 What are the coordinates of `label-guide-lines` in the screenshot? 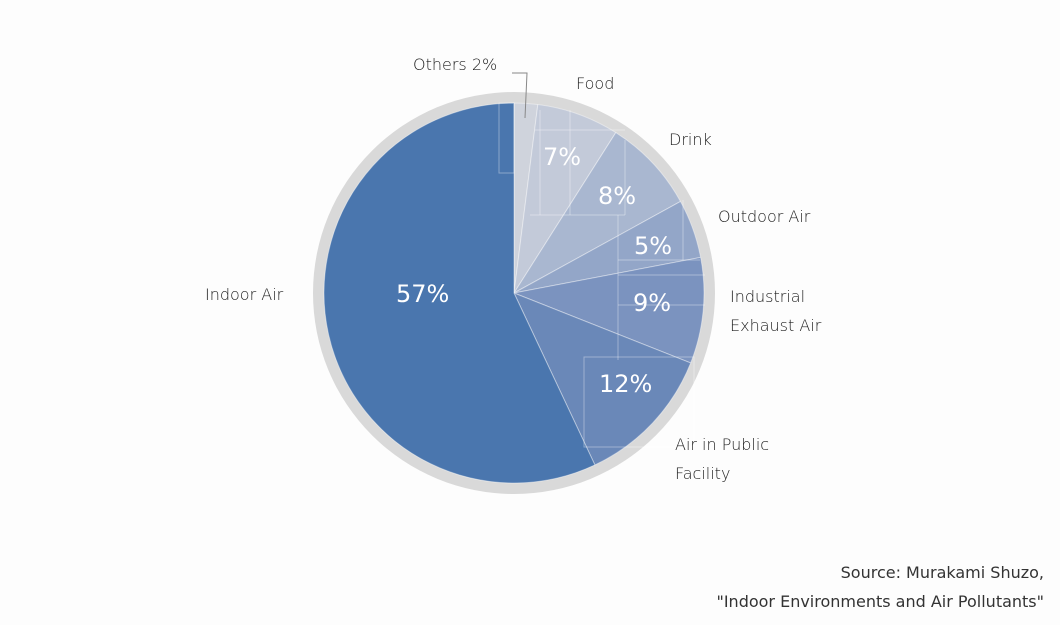 It's located at (601, 275).